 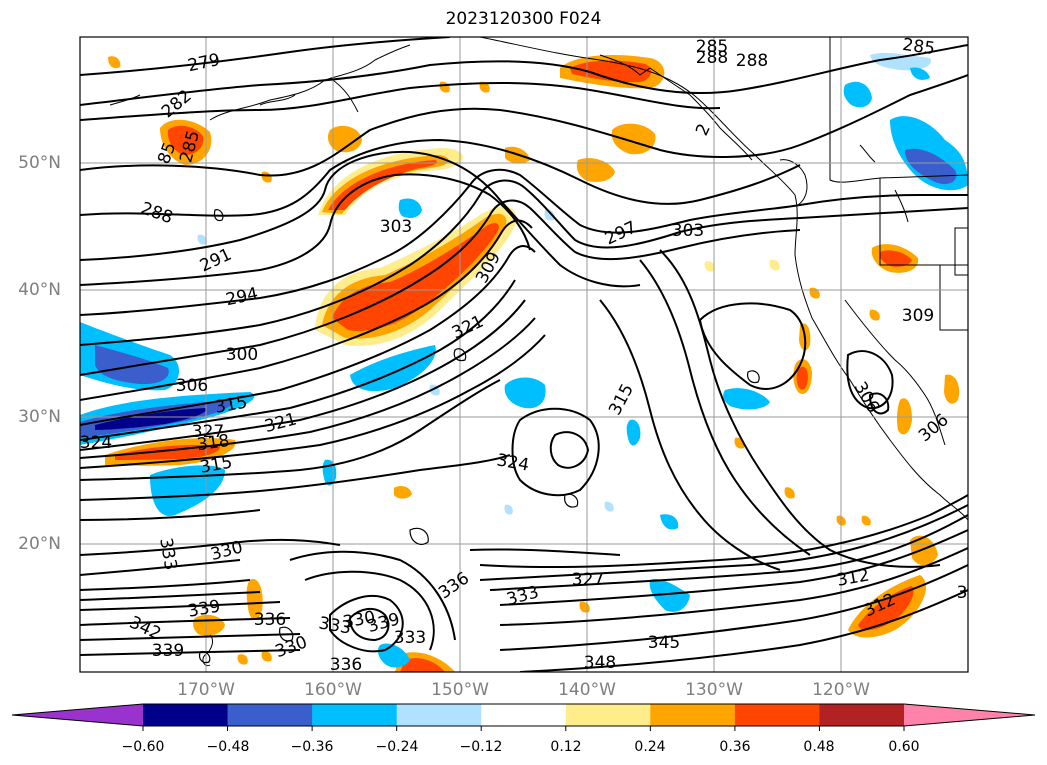 What do you see at coordinates (460, 690) in the screenshot?
I see `lon-label-150w: 150°W` at bounding box center [460, 690].